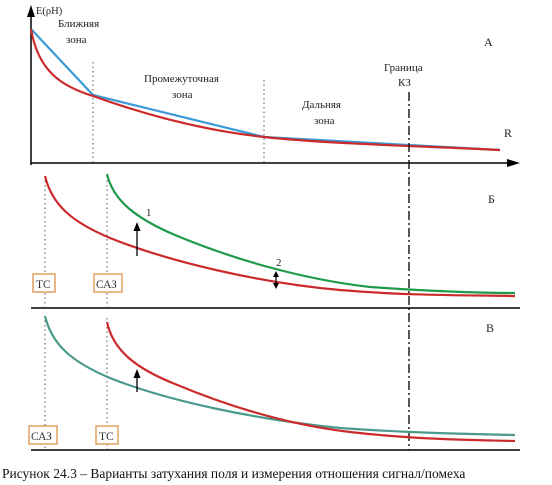 Image resolution: width=552 pixels, height=485 pixels. Describe the element at coordinates (149, 213) in the screenshot. I see `marker-1: 1` at that location.